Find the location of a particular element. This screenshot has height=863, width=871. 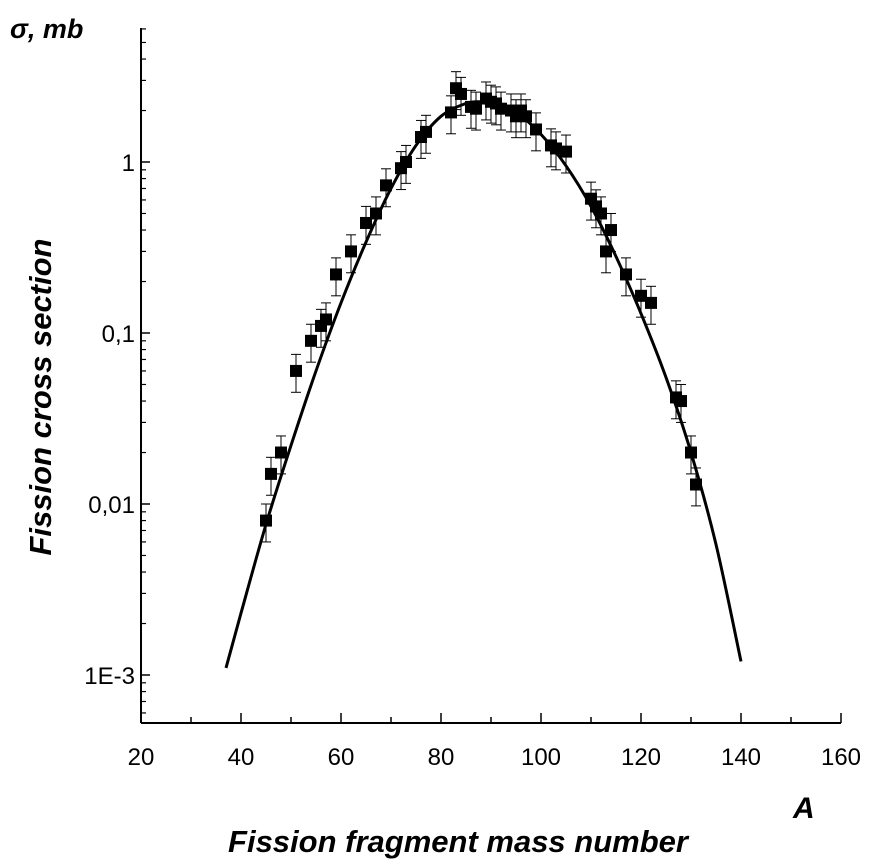

x-tick-label: 100 is located at coordinates (541, 757).